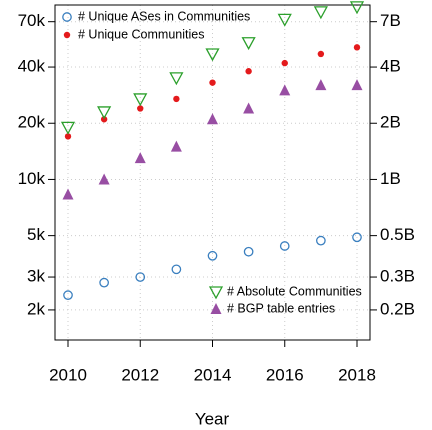  Describe the element at coordinates (285, 374) in the screenshot. I see `x-tick-label: 2016` at that location.